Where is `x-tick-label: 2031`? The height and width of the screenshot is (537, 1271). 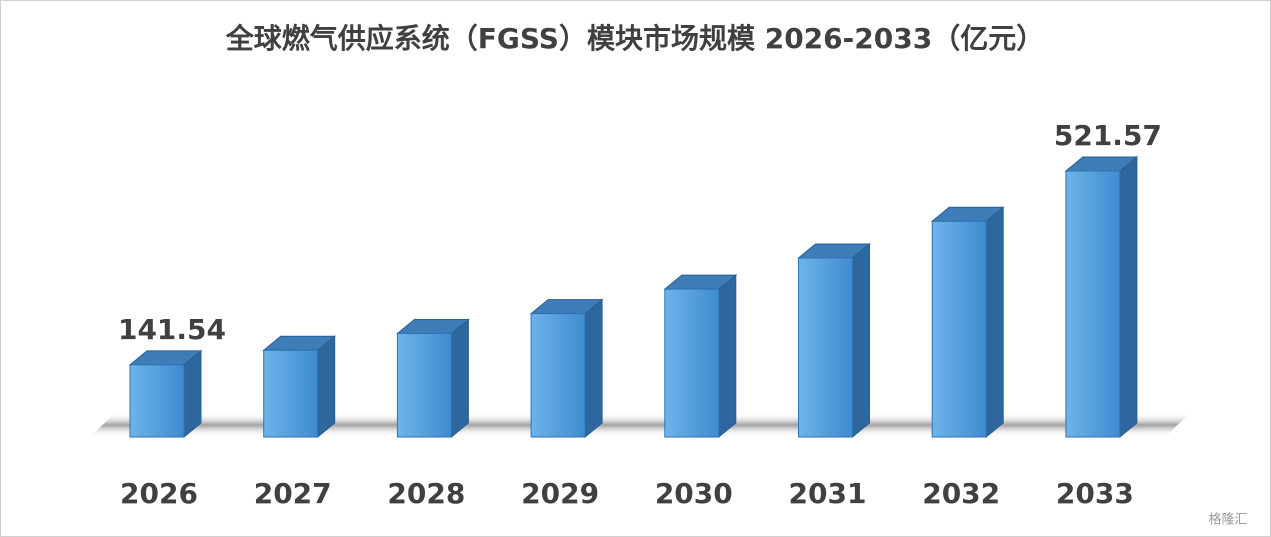 x-tick-label: 2031 is located at coordinates (828, 493).